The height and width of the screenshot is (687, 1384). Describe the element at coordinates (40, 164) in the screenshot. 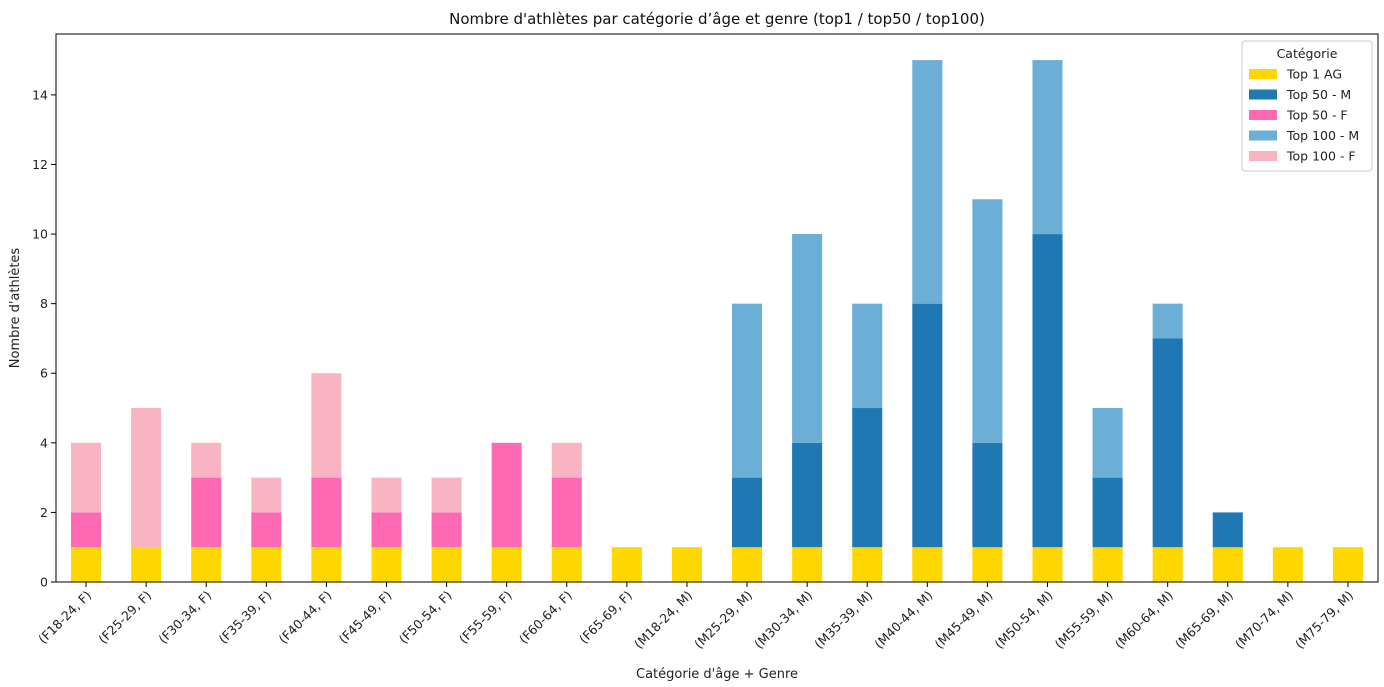

I see `y-tick-label: 12` at that location.